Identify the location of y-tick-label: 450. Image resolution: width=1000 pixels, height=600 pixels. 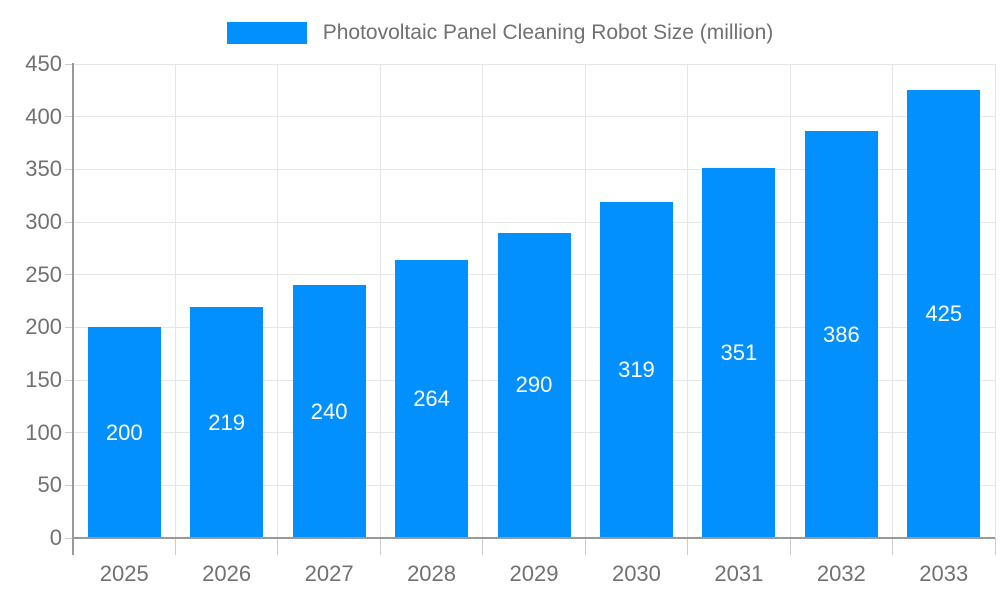
(43, 63).